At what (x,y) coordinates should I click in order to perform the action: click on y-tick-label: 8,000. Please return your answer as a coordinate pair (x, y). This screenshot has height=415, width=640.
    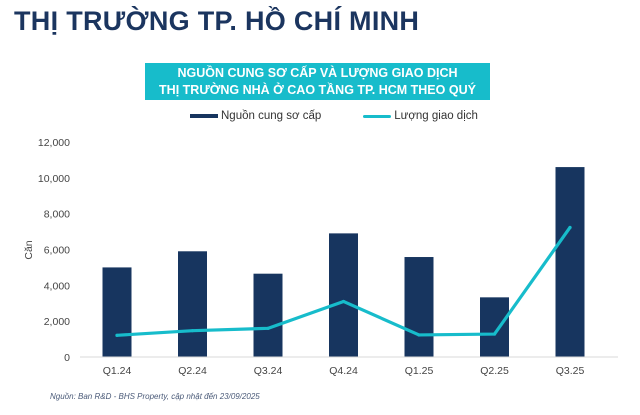
    Looking at the image, I should click on (57, 215).